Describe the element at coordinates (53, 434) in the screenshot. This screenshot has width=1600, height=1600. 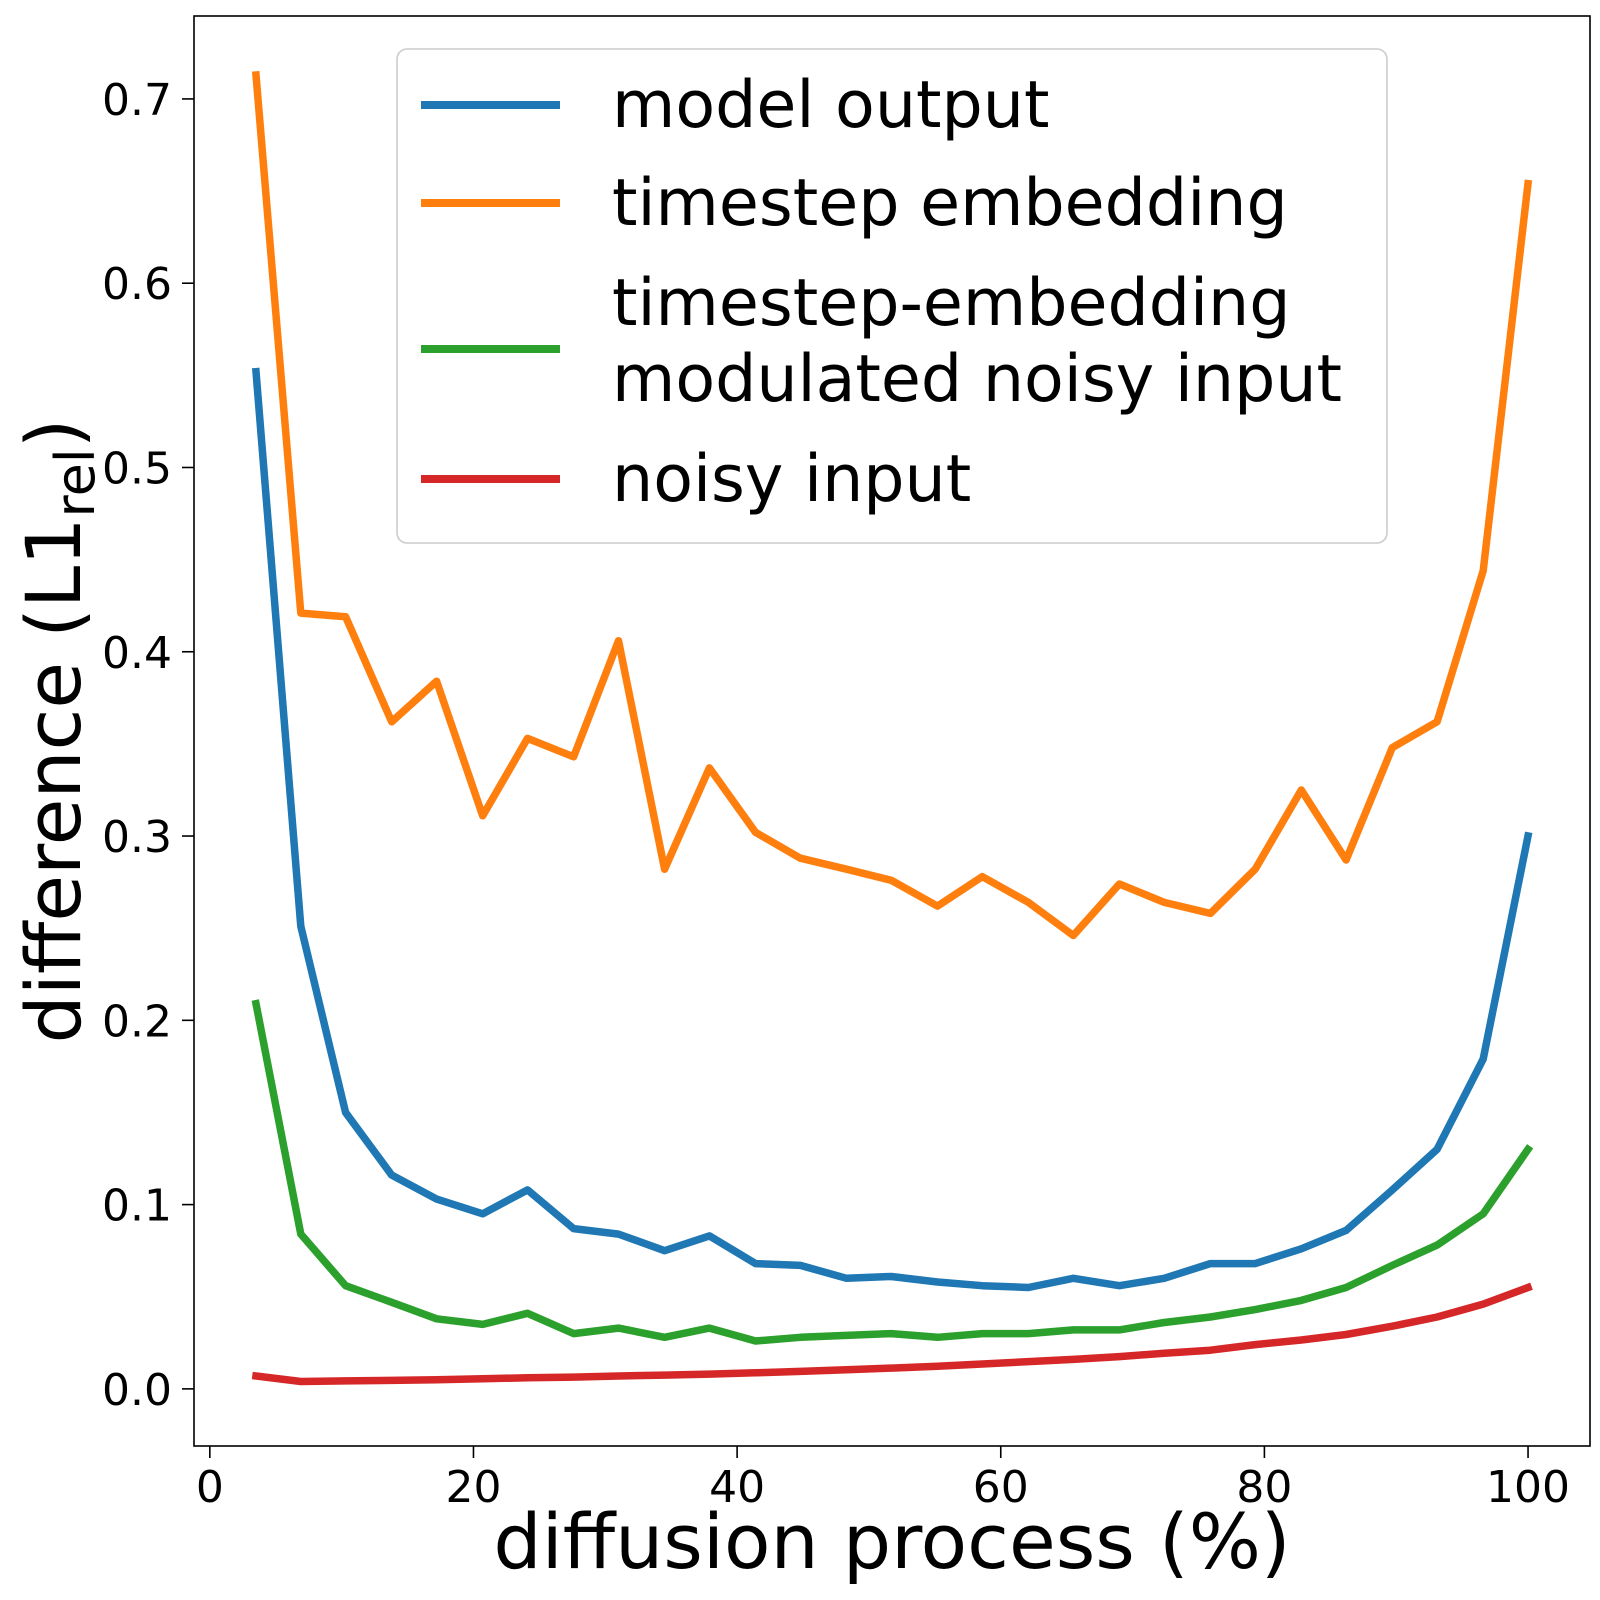
I see `y-axis-label-close: )` at that location.